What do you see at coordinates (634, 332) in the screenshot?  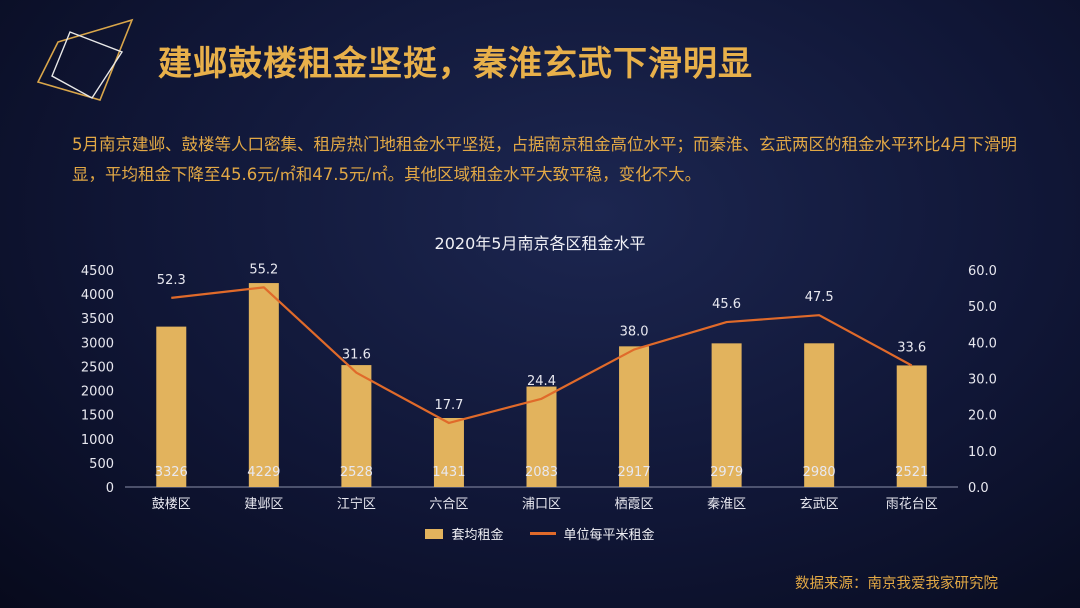 I see `line-value-label: 38.0` at bounding box center [634, 332].